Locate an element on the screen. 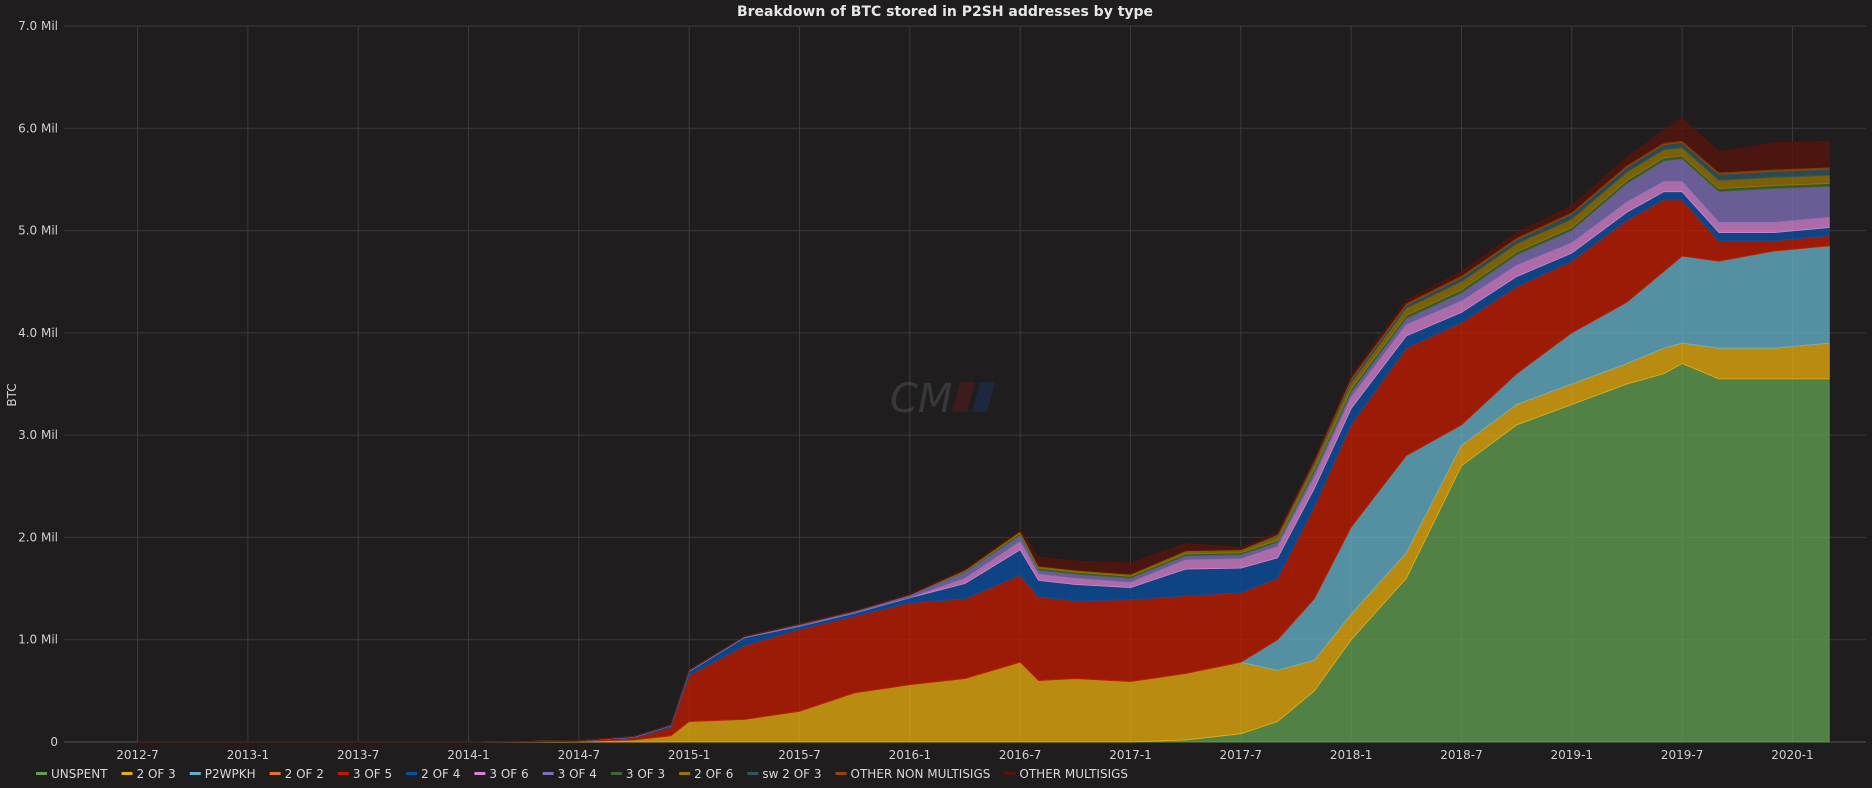  legend-label: 2 OF 2 is located at coordinates (304, 774).